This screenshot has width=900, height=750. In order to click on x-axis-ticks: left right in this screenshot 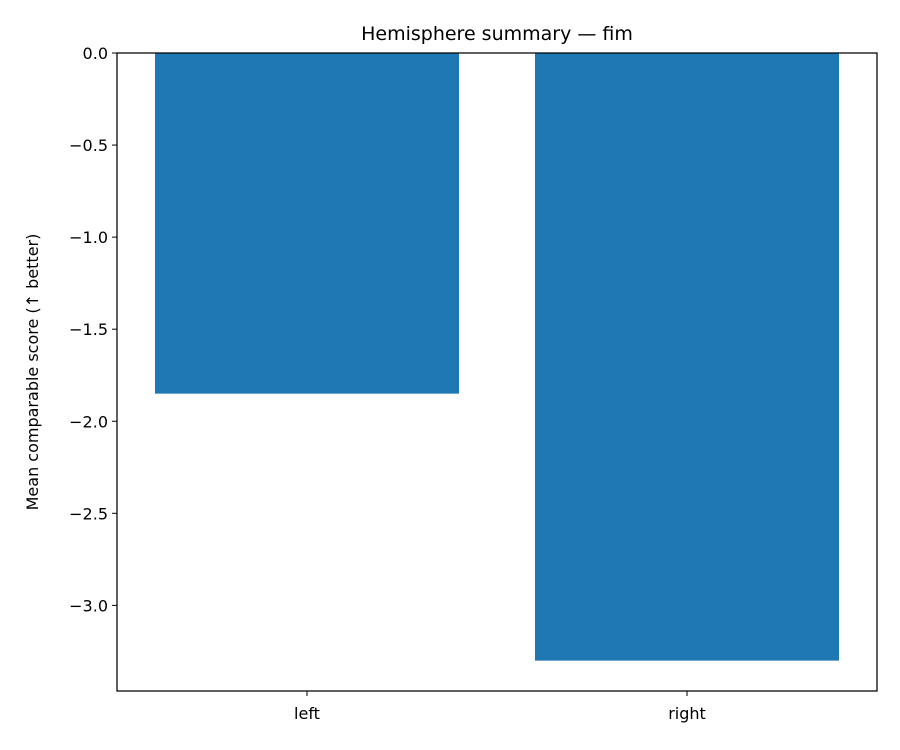, I will do `click(500, 707)`.